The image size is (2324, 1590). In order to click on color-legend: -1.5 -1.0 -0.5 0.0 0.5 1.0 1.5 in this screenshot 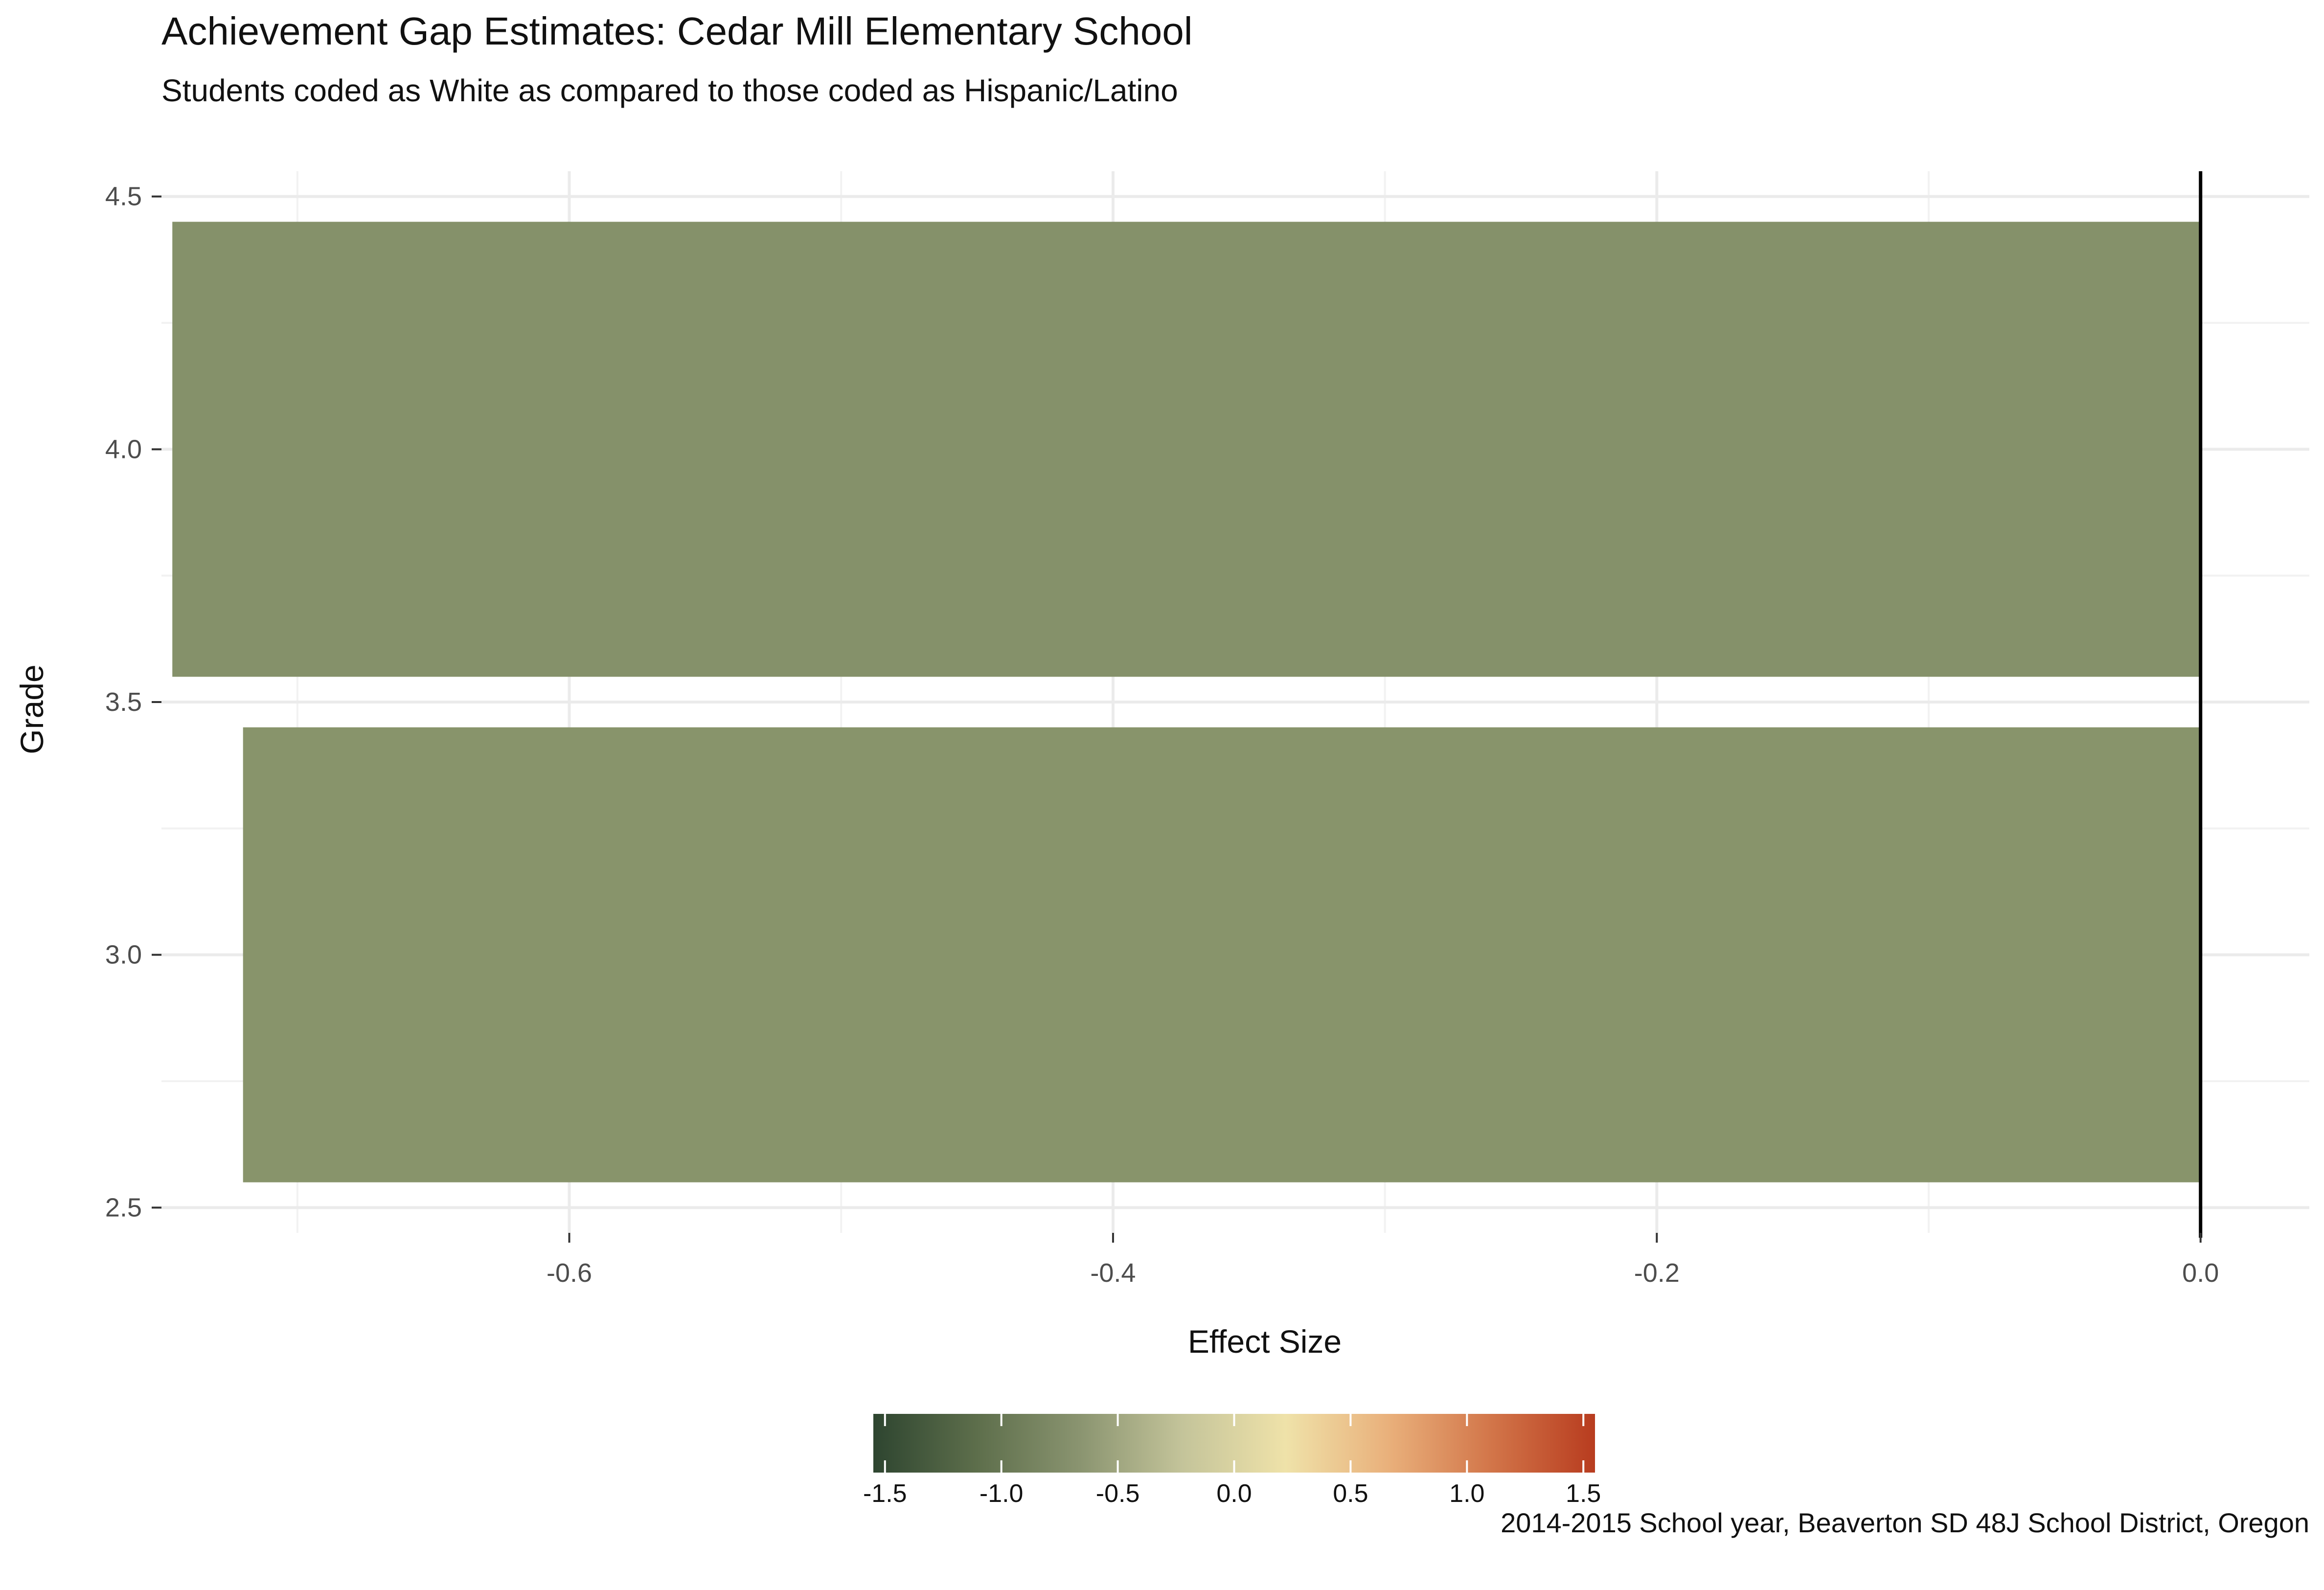, I will do `click(1232, 1461)`.